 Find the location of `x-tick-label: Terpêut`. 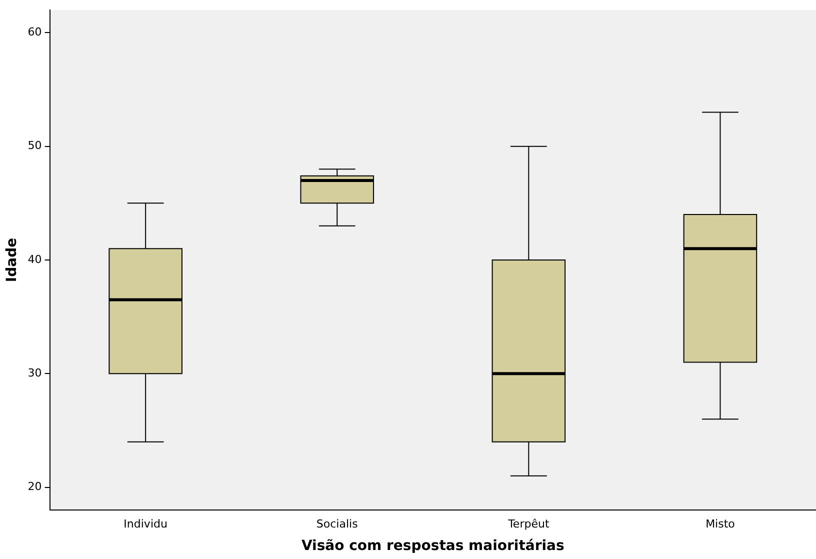

x-tick-label: Terpêut is located at coordinates (528, 523).